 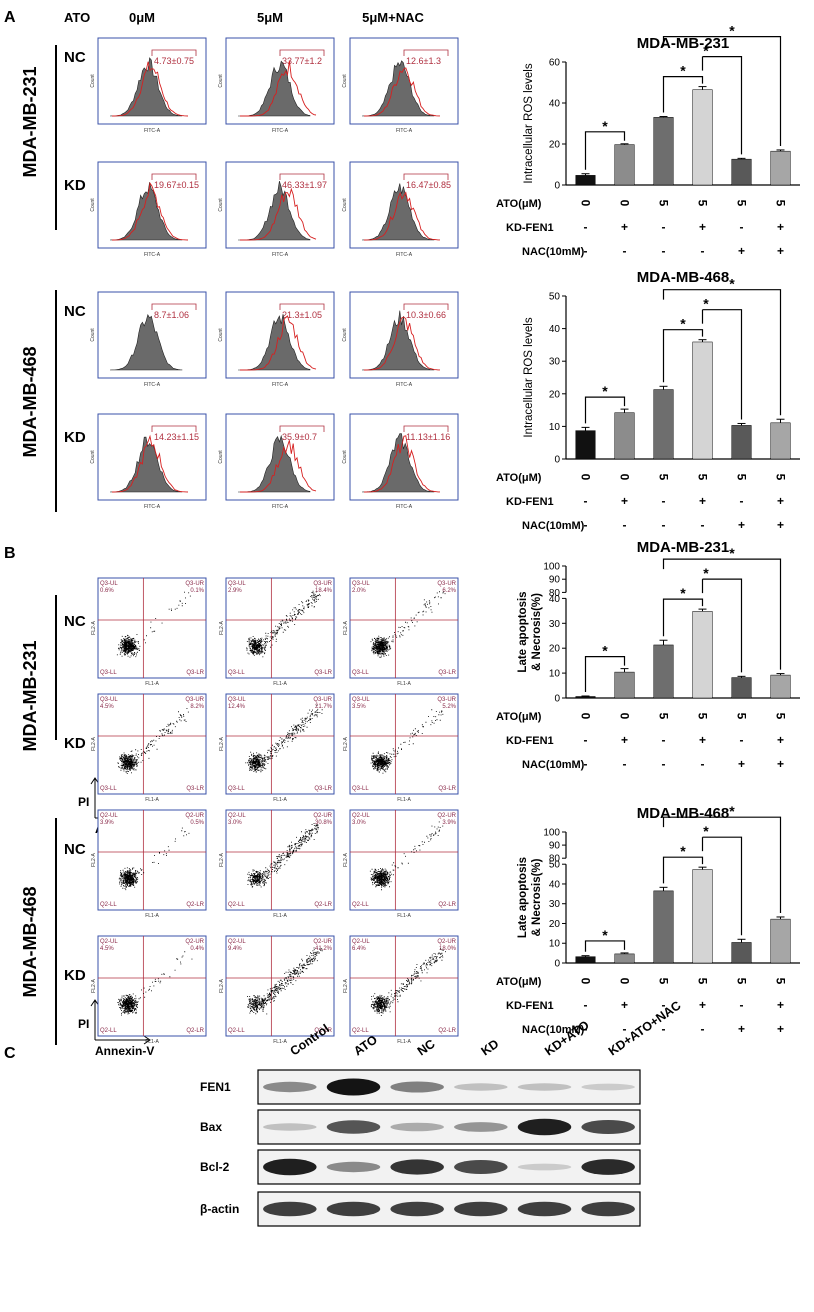 What do you see at coordinates (30, 941) in the screenshot?
I see `cell-line-b-468: MDA-MB-468` at bounding box center [30, 941].